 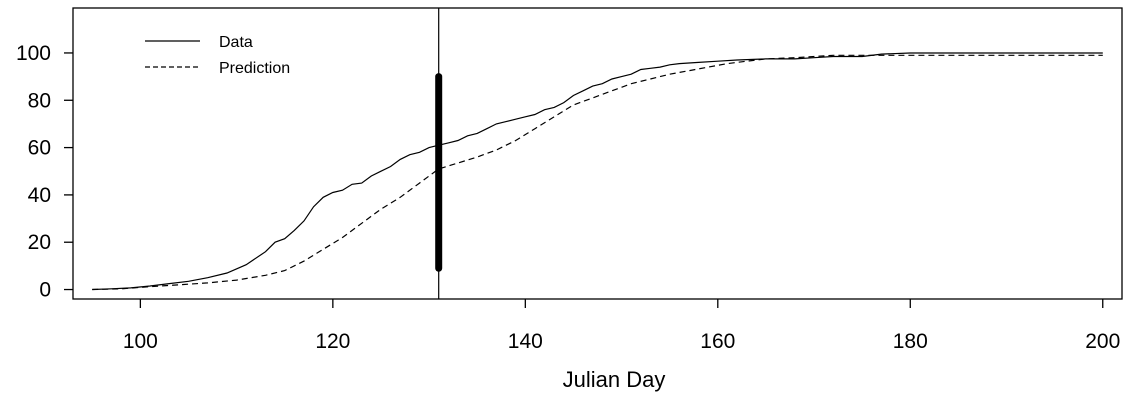 I want to click on x-tick-label: 160, so click(x=717, y=341).